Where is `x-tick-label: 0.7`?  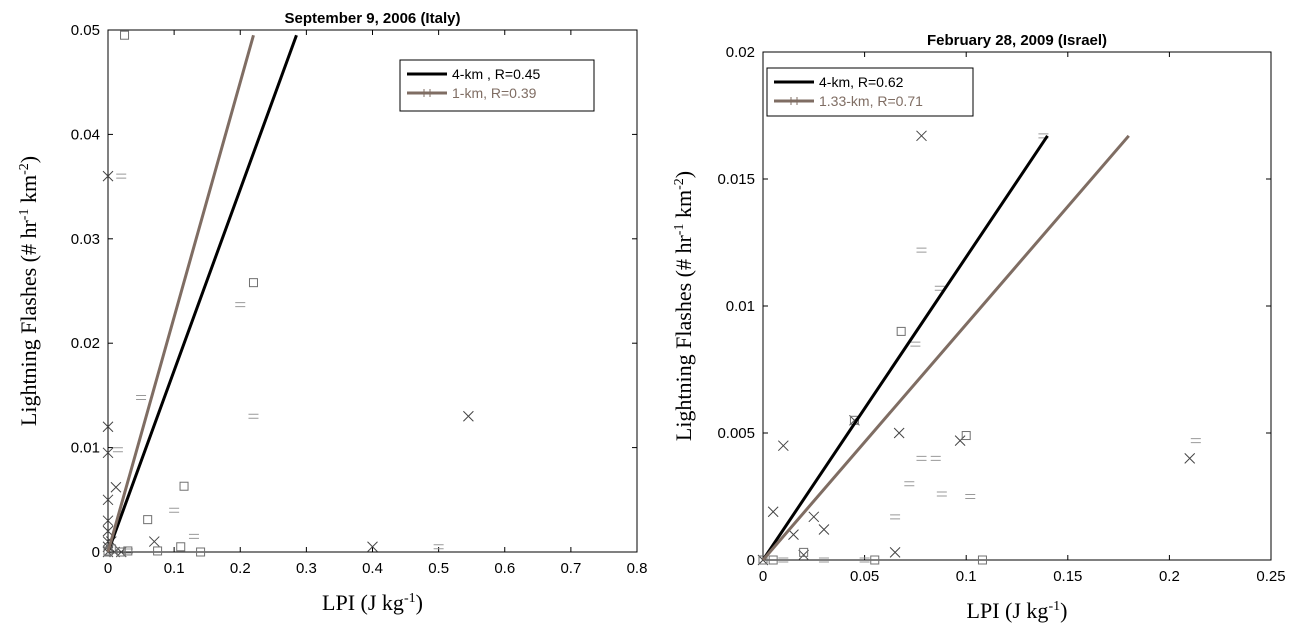 x-tick-label: 0.7 is located at coordinates (570, 568).